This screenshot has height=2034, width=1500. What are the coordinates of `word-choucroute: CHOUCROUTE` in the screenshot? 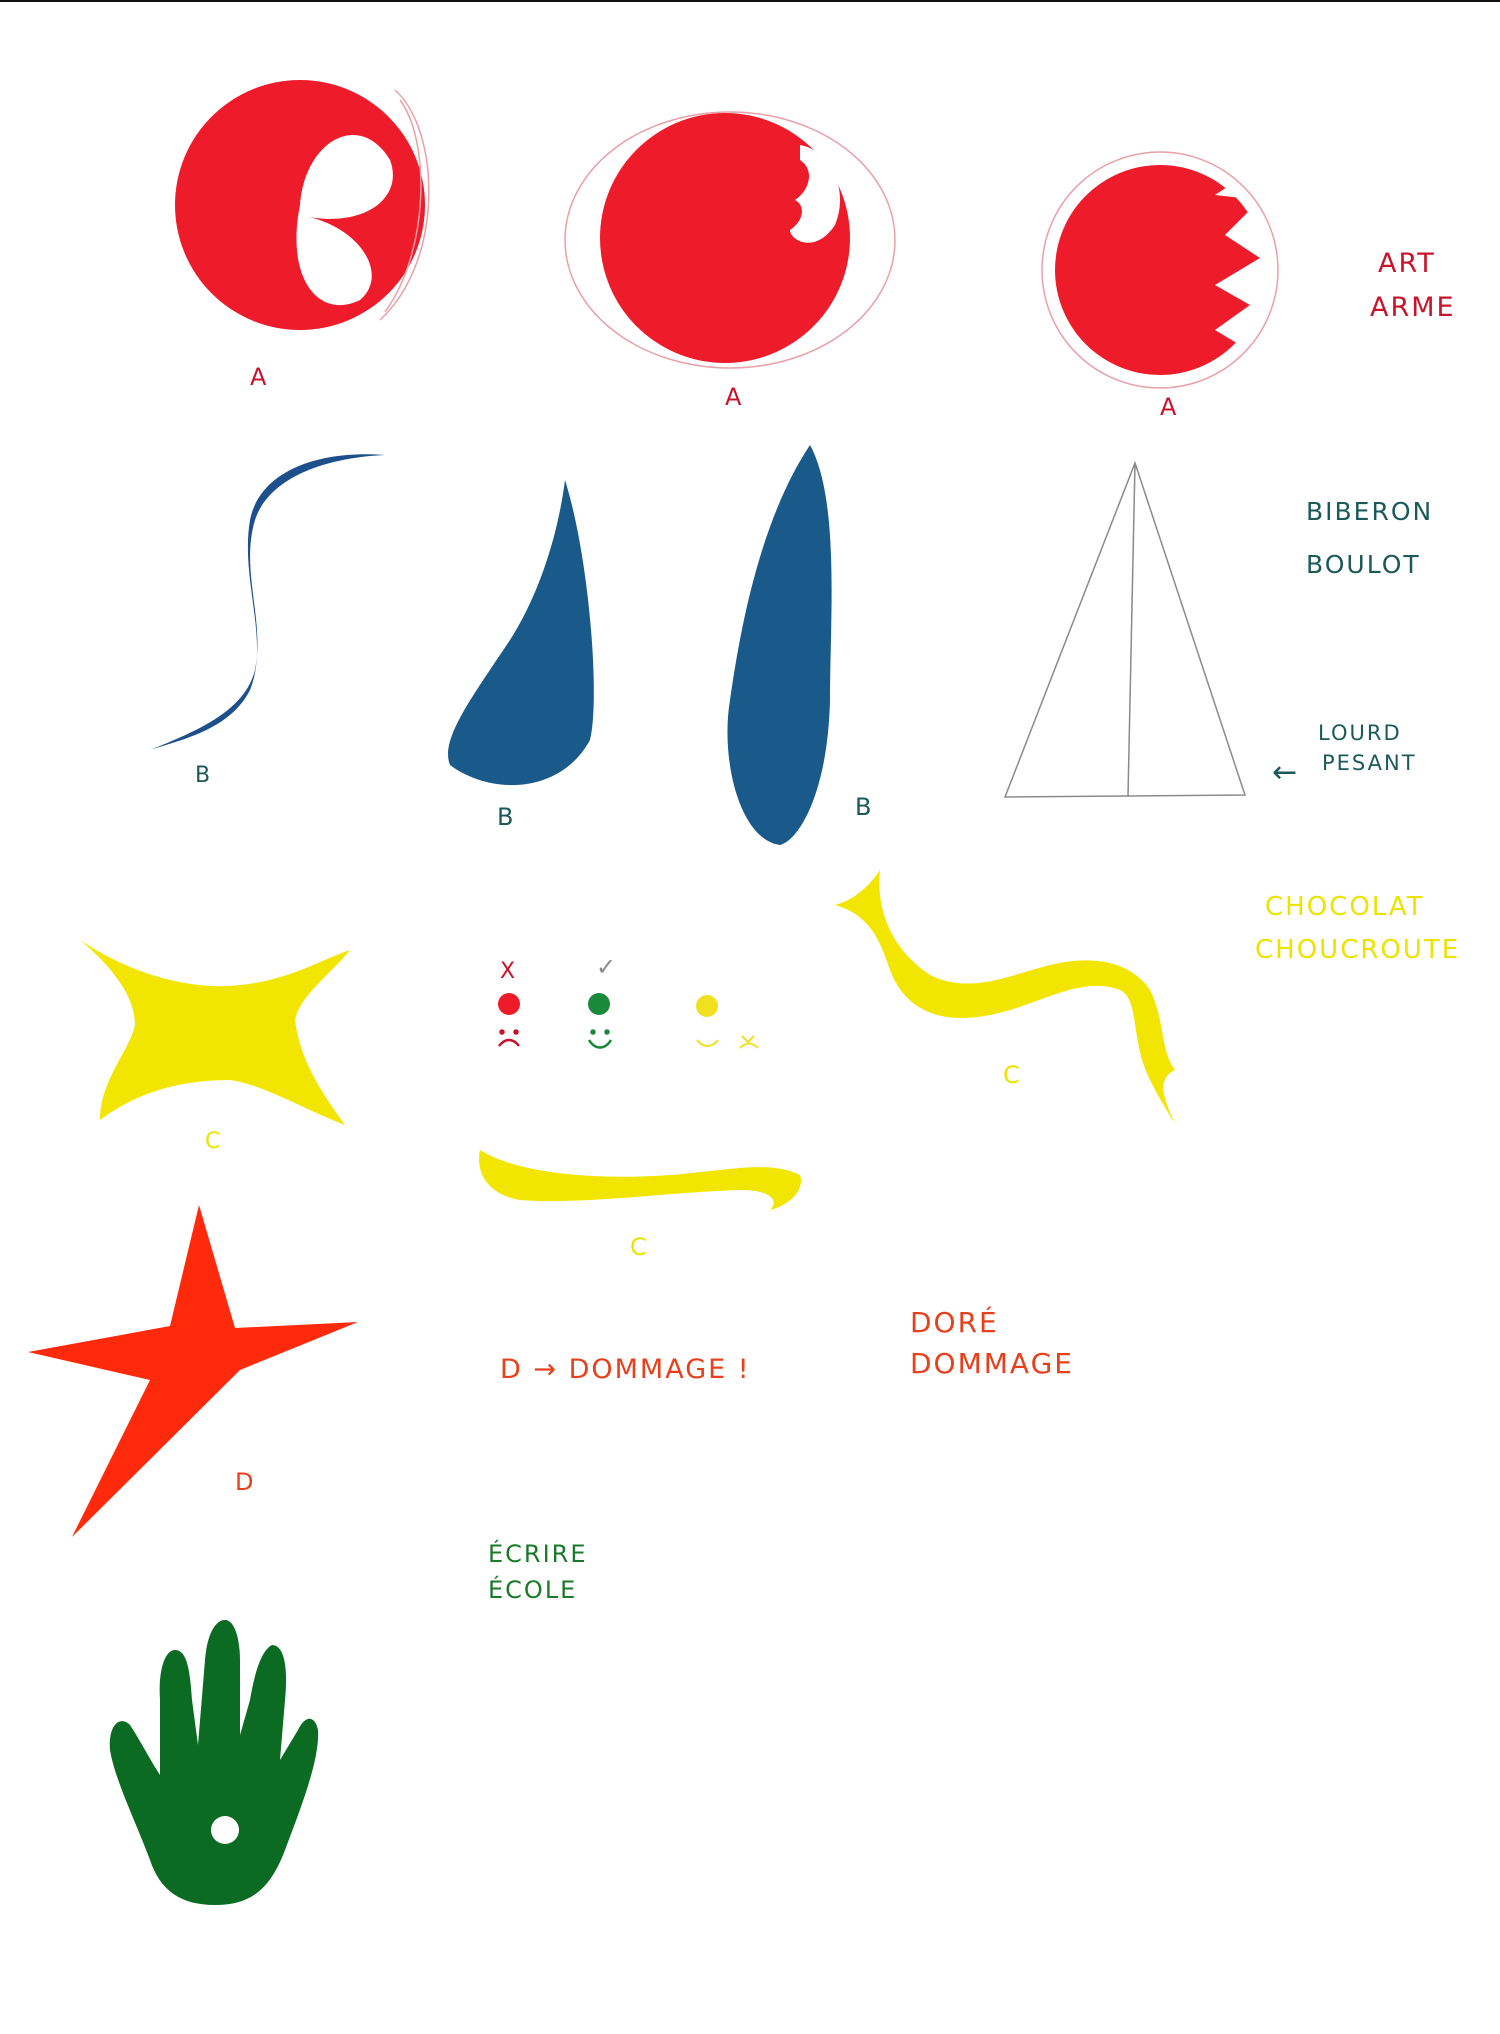 It's located at (1357, 950).